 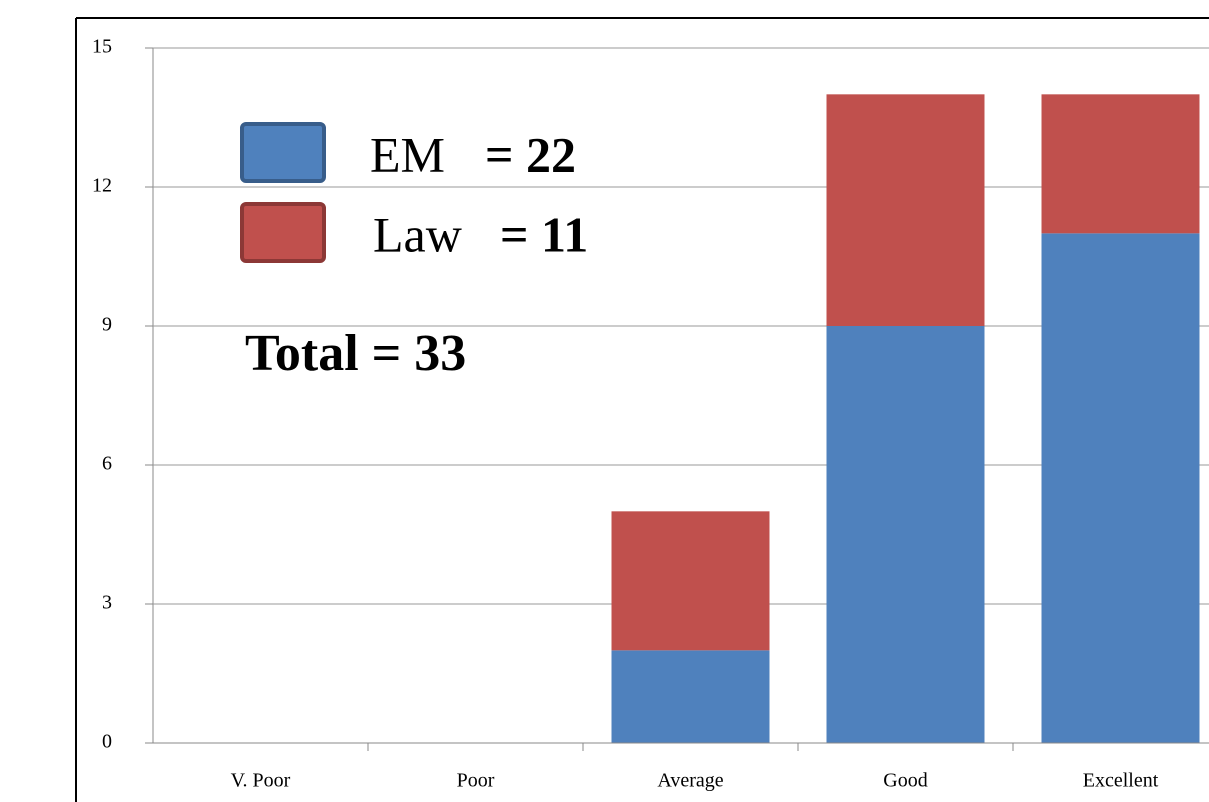 I want to click on x-tick-label: Good, so click(x=905, y=781).